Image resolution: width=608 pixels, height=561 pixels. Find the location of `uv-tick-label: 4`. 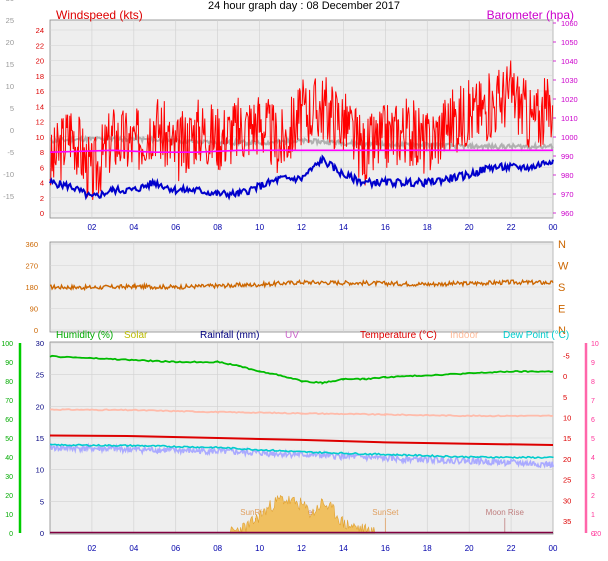

uv-tick-label: 4 is located at coordinates (593, 458).